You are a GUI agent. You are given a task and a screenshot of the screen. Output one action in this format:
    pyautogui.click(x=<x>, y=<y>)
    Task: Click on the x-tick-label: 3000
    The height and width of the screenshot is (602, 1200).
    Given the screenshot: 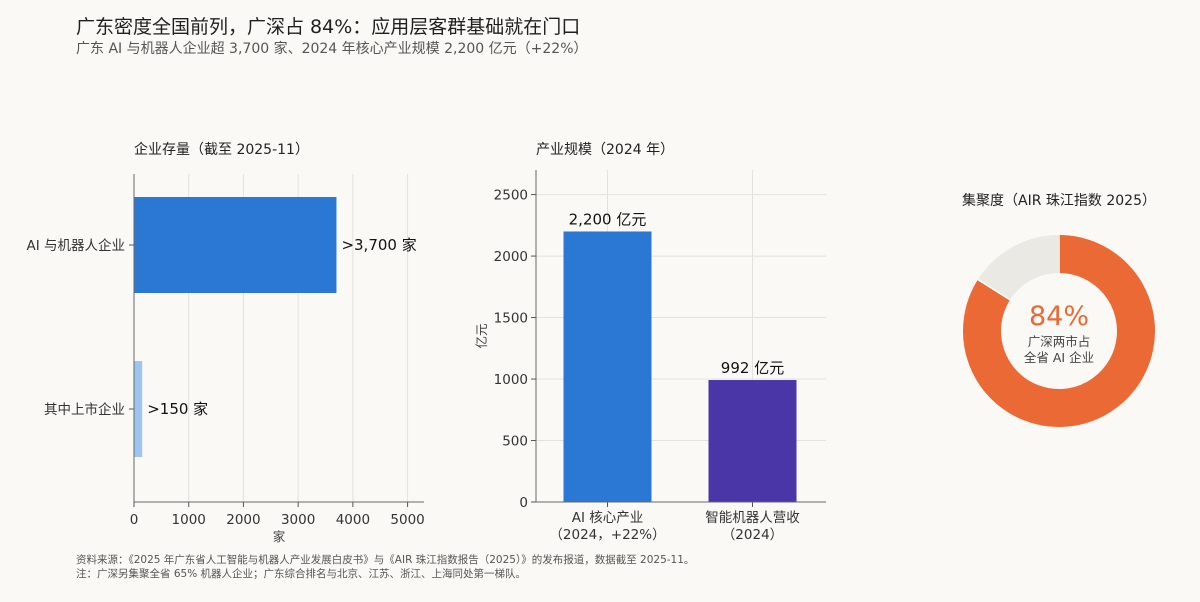 What is the action you would take?
    pyautogui.click(x=298, y=520)
    